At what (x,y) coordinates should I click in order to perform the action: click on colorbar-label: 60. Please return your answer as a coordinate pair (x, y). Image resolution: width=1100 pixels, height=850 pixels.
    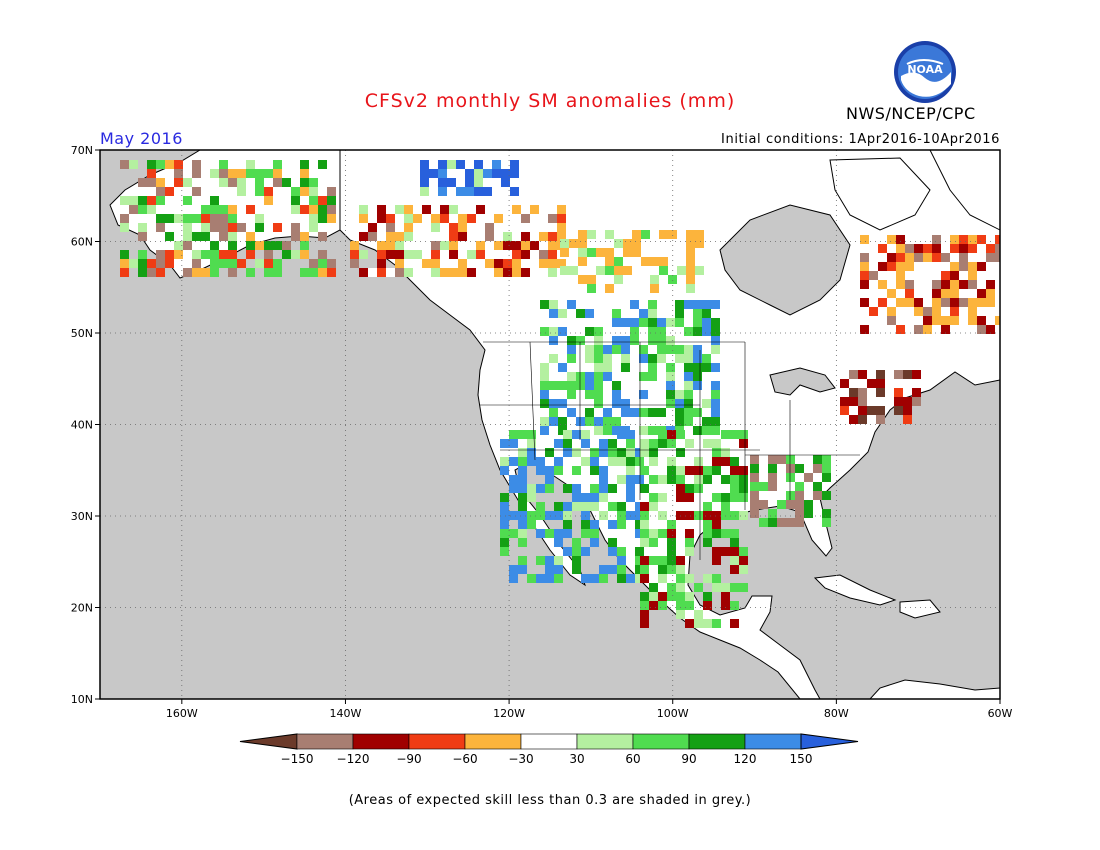
    Looking at the image, I should click on (632, 759).